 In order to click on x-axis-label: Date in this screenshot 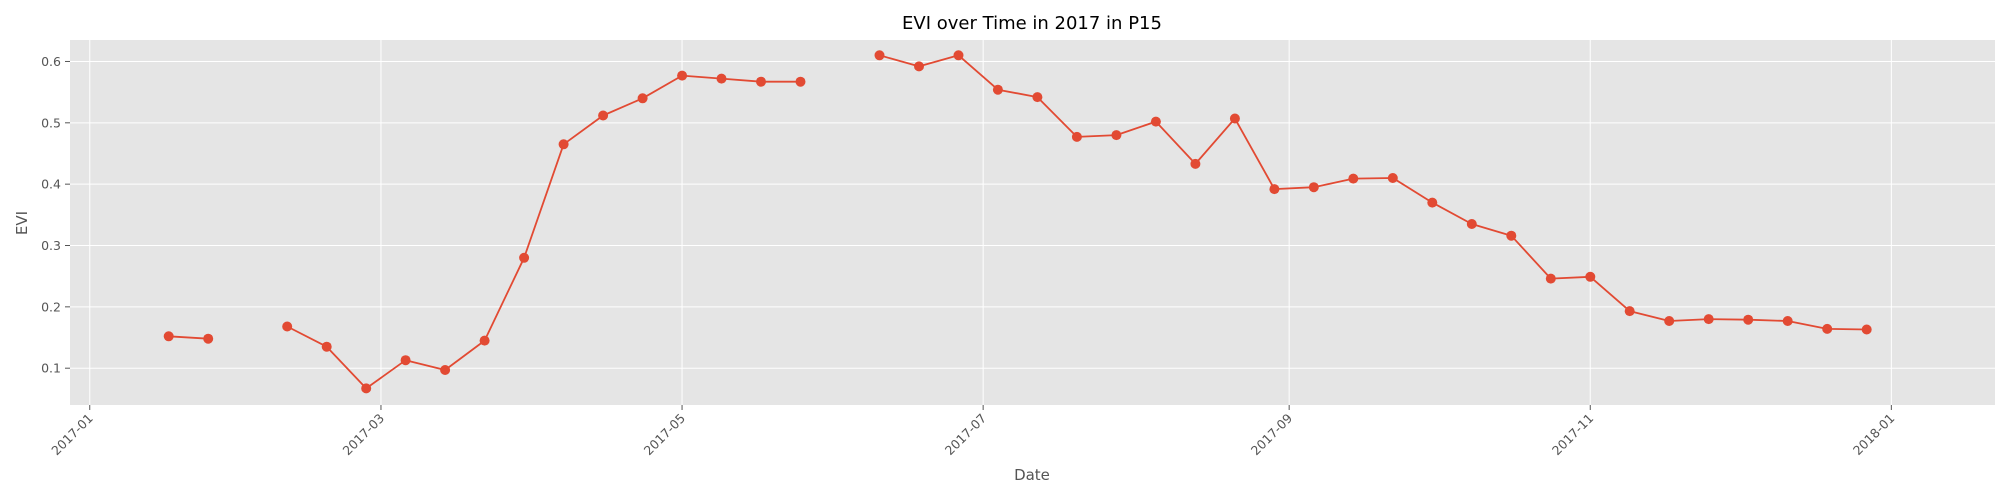, I will do `click(1032, 475)`.